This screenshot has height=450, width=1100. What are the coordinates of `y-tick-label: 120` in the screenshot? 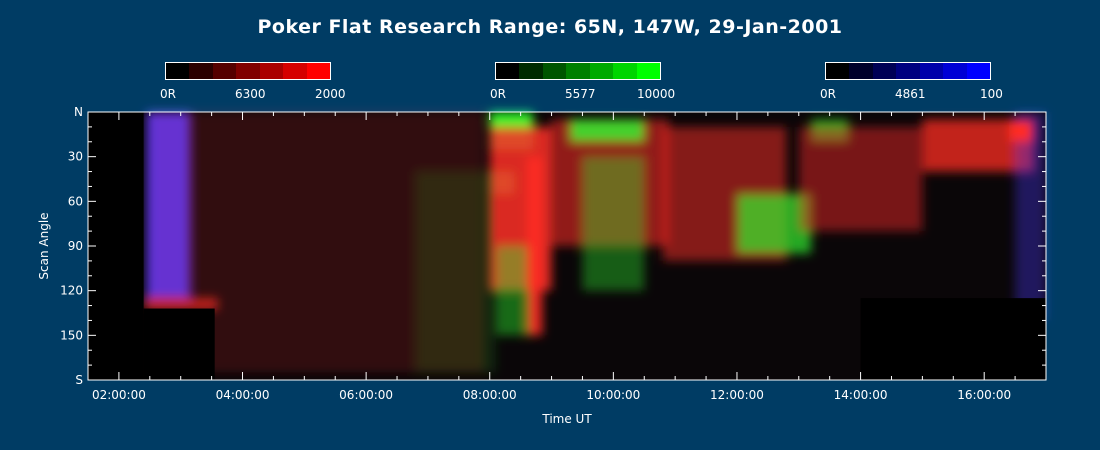 It's located at (71, 291).